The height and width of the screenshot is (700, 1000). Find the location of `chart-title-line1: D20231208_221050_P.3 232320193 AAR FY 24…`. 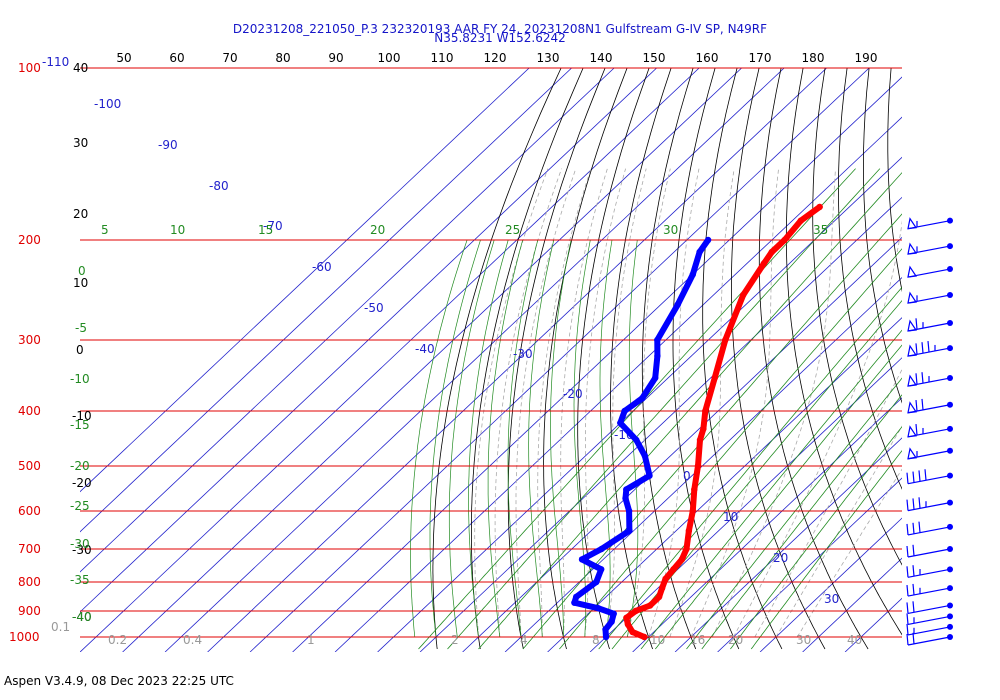

chart-title-line1: D20231208_221050_P.3 232320193 AAR FY 24… is located at coordinates (500, 29).